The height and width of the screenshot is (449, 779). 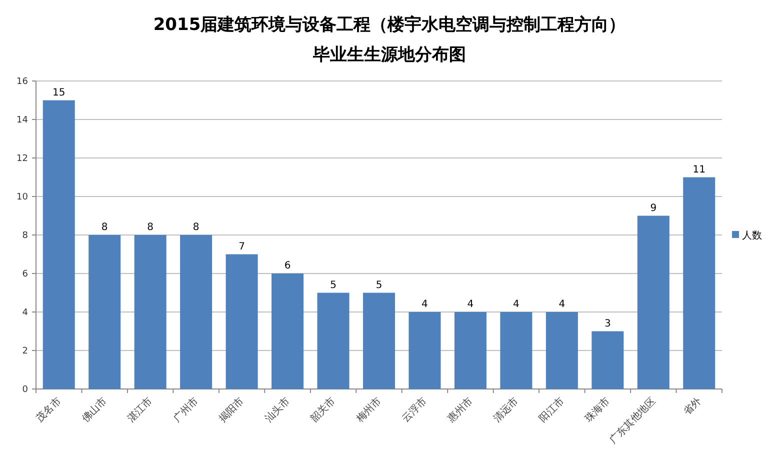 I want to click on x-tick-label: 惠州市, so click(x=460, y=410).